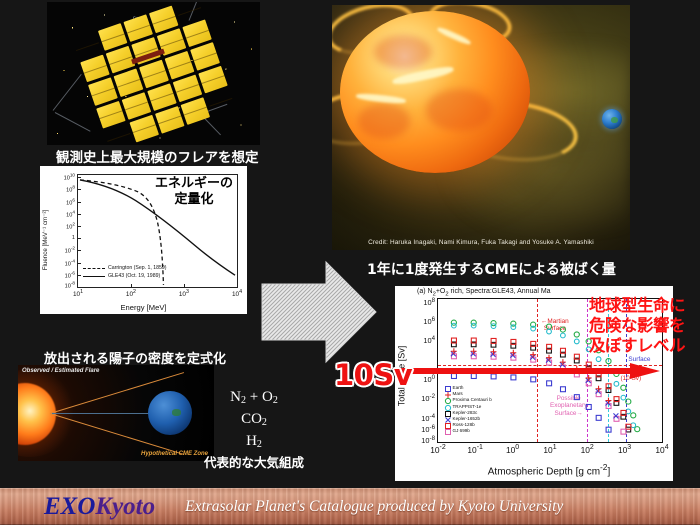 The width and height of the screenshot is (700, 525). I want to click on legend-label: TRAPPIST-1e, so click(467, 406).